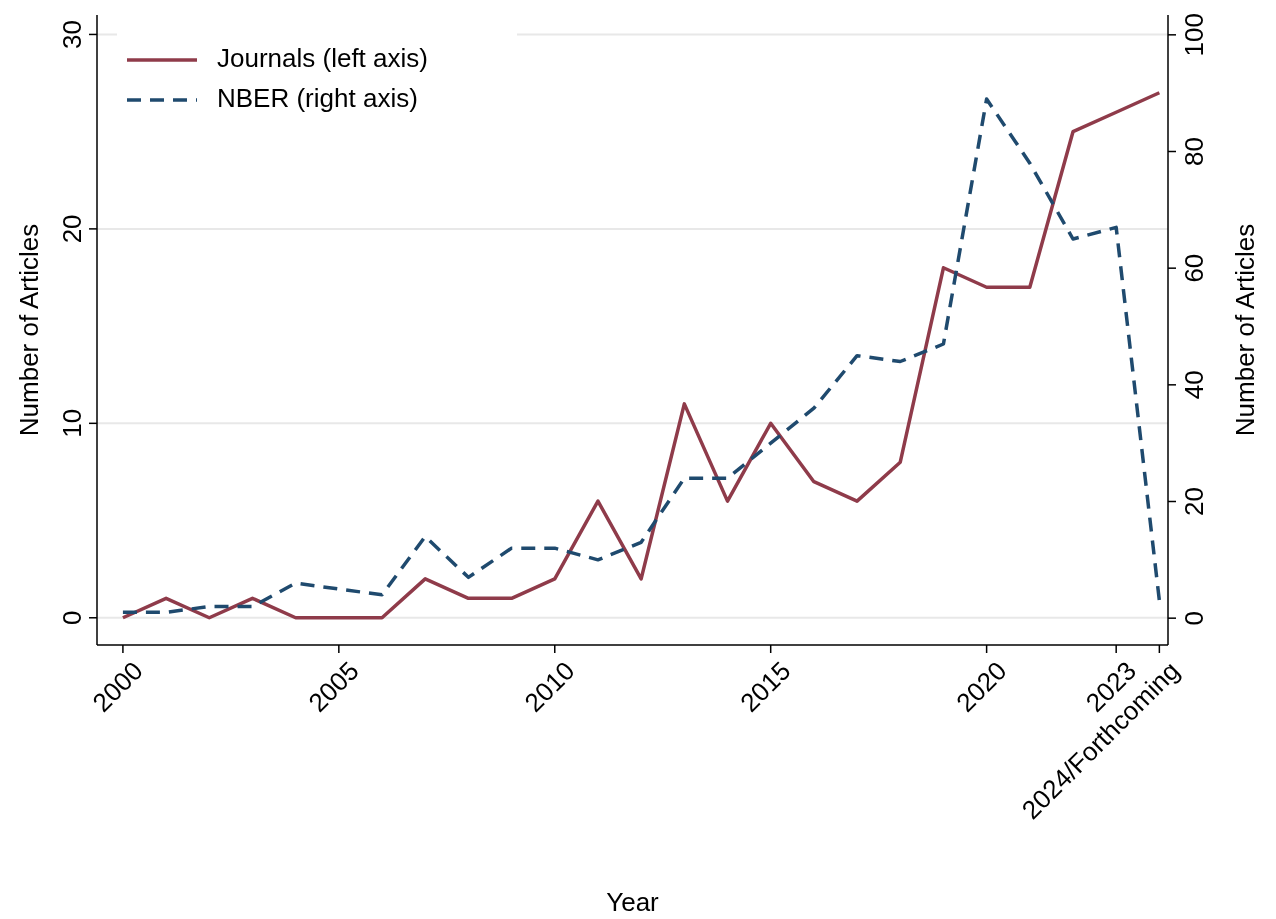  What do you see at coordinates (1245, 330) in the screenshot?
I see `y2-axis-title: Number of Articles` at bounding box center [1245, 330].